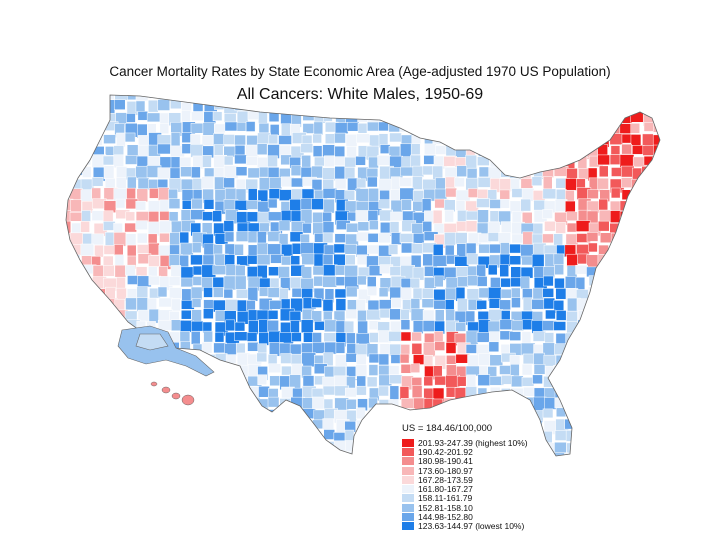 This screenshot has height=540, width=720. I want to click on legend-row: 144.98-152.80, so click(552, 517).